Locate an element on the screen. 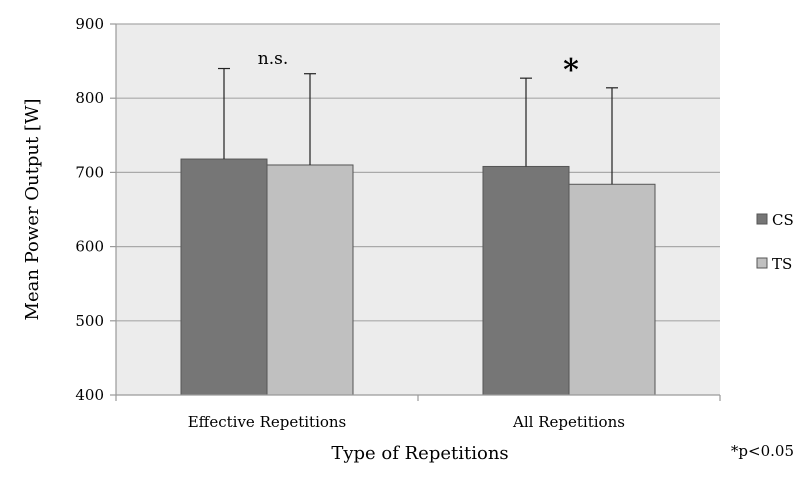 The height and width of the screenshot is (477, 809). y-tick-label: 400 is located at coordinates (89, 395).